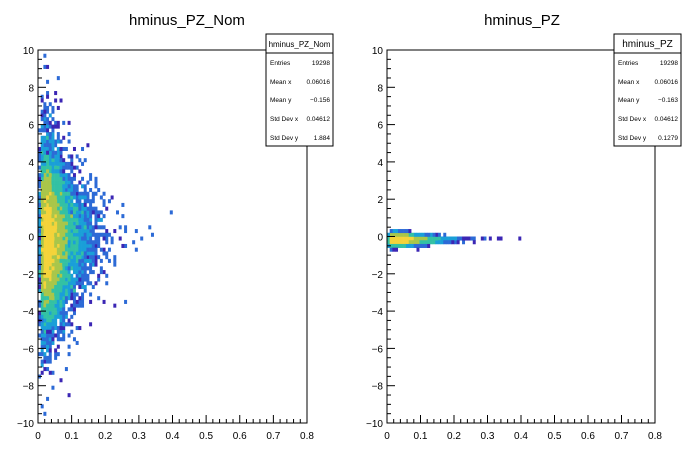 This screenshot has width=698, height=476. I want to click on right-stats-value: −0.163, so click(668, 100).